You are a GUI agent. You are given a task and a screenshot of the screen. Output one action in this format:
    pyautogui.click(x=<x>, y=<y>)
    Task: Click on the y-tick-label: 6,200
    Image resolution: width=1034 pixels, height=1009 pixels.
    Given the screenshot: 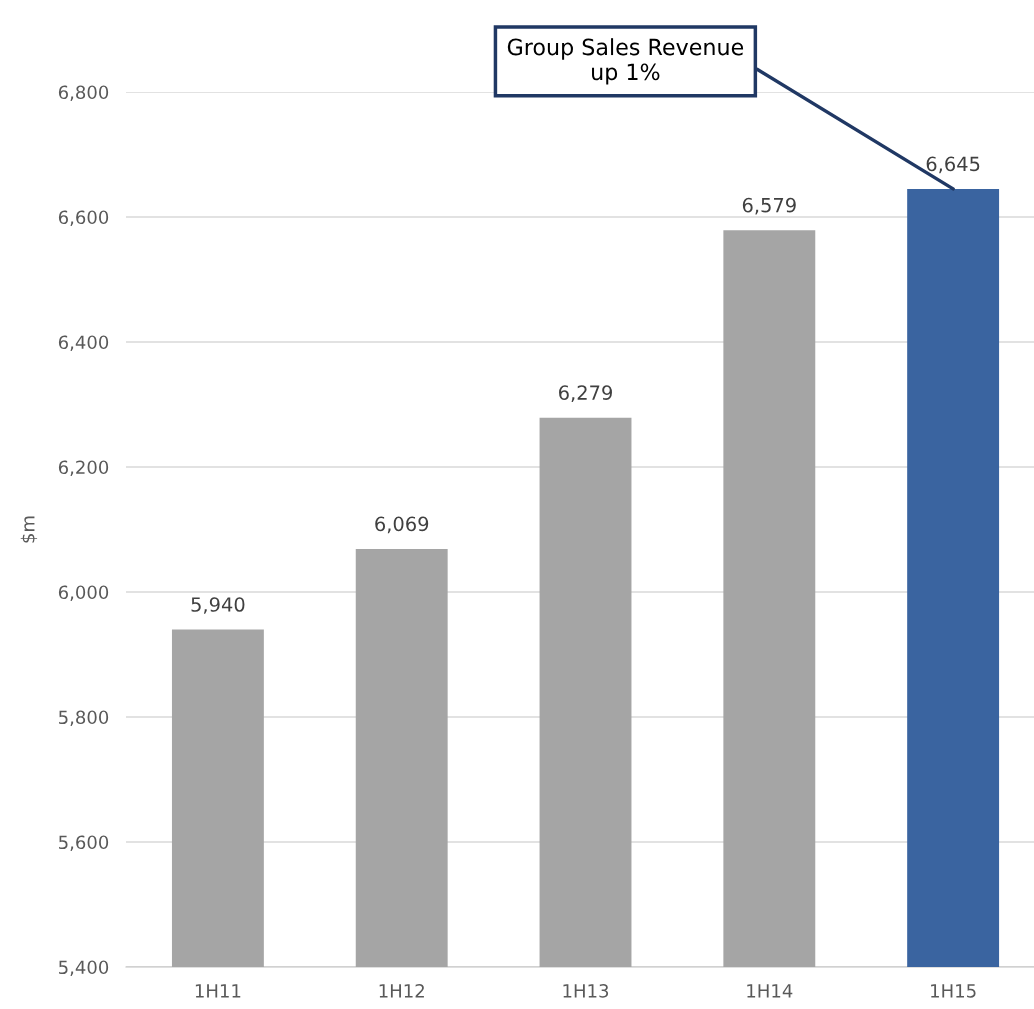 What is the action you would take?
    pyautogui.click(x=83, y=468)
    